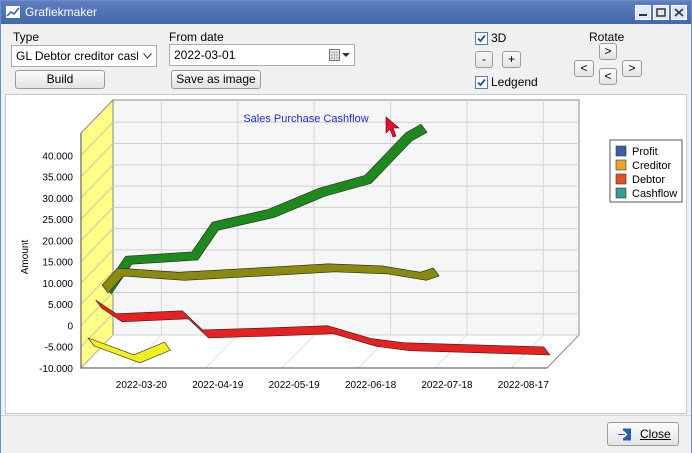 This screenshot has width=692, height=453. I want to click on build-button: Build, so click(60, 79).